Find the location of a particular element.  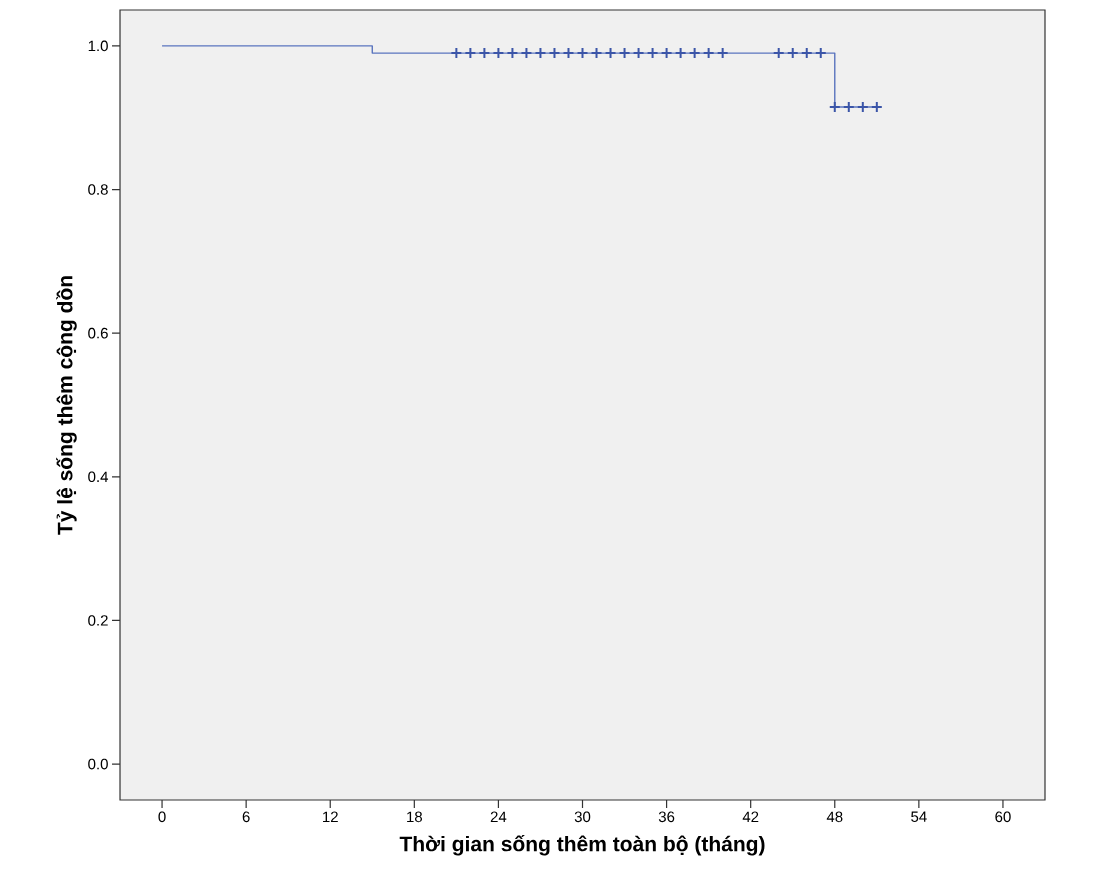

x-tick-label: 18 is located at coordinates (415, 817).